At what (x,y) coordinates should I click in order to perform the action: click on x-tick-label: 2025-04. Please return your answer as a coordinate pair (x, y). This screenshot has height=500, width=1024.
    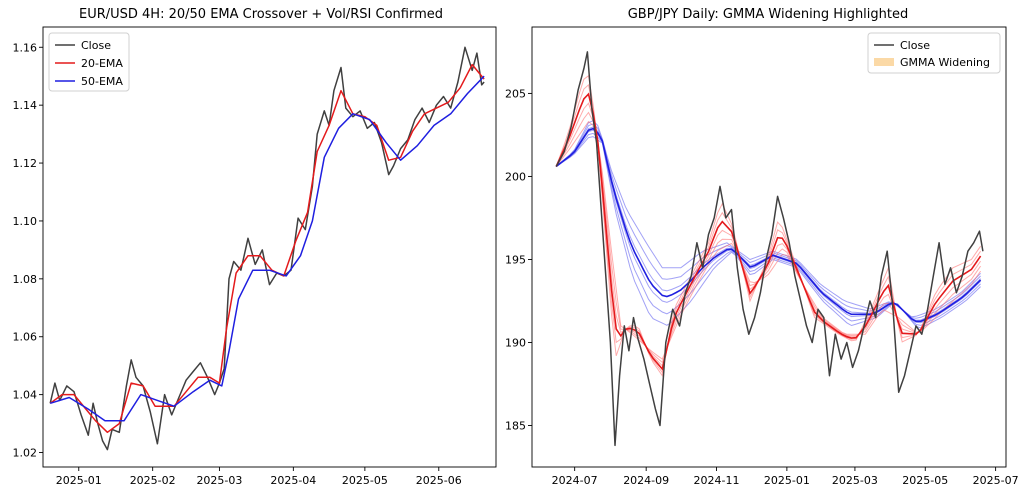
    Looking at the image, I should click on (293, 480).